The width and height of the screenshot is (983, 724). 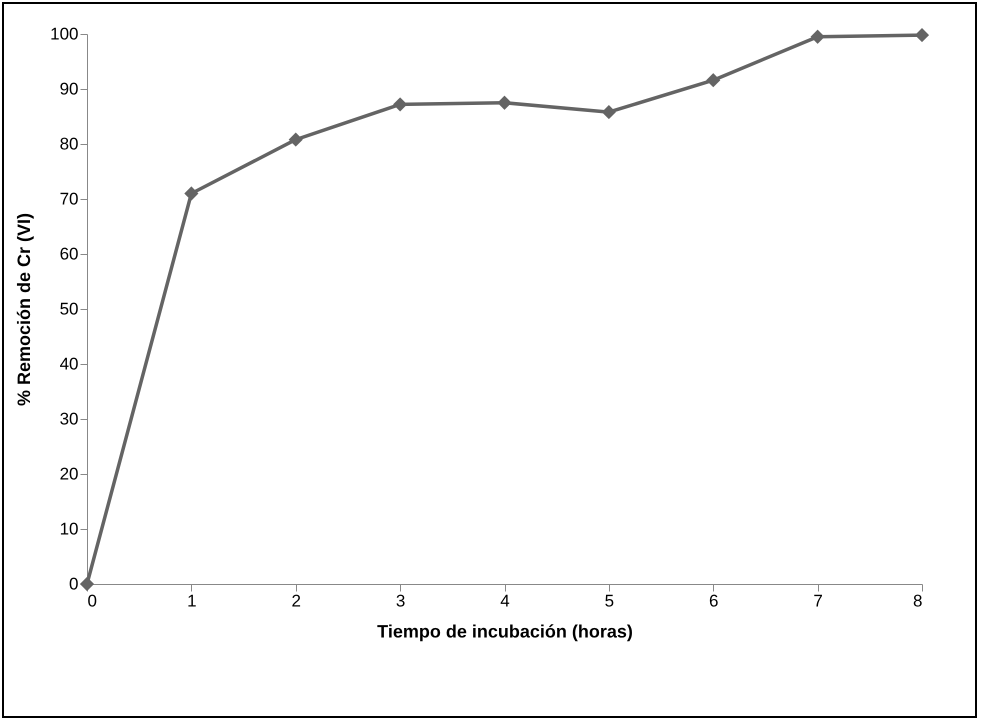 I want to click on x-tick-label: 1, so click(x=192, y=601).